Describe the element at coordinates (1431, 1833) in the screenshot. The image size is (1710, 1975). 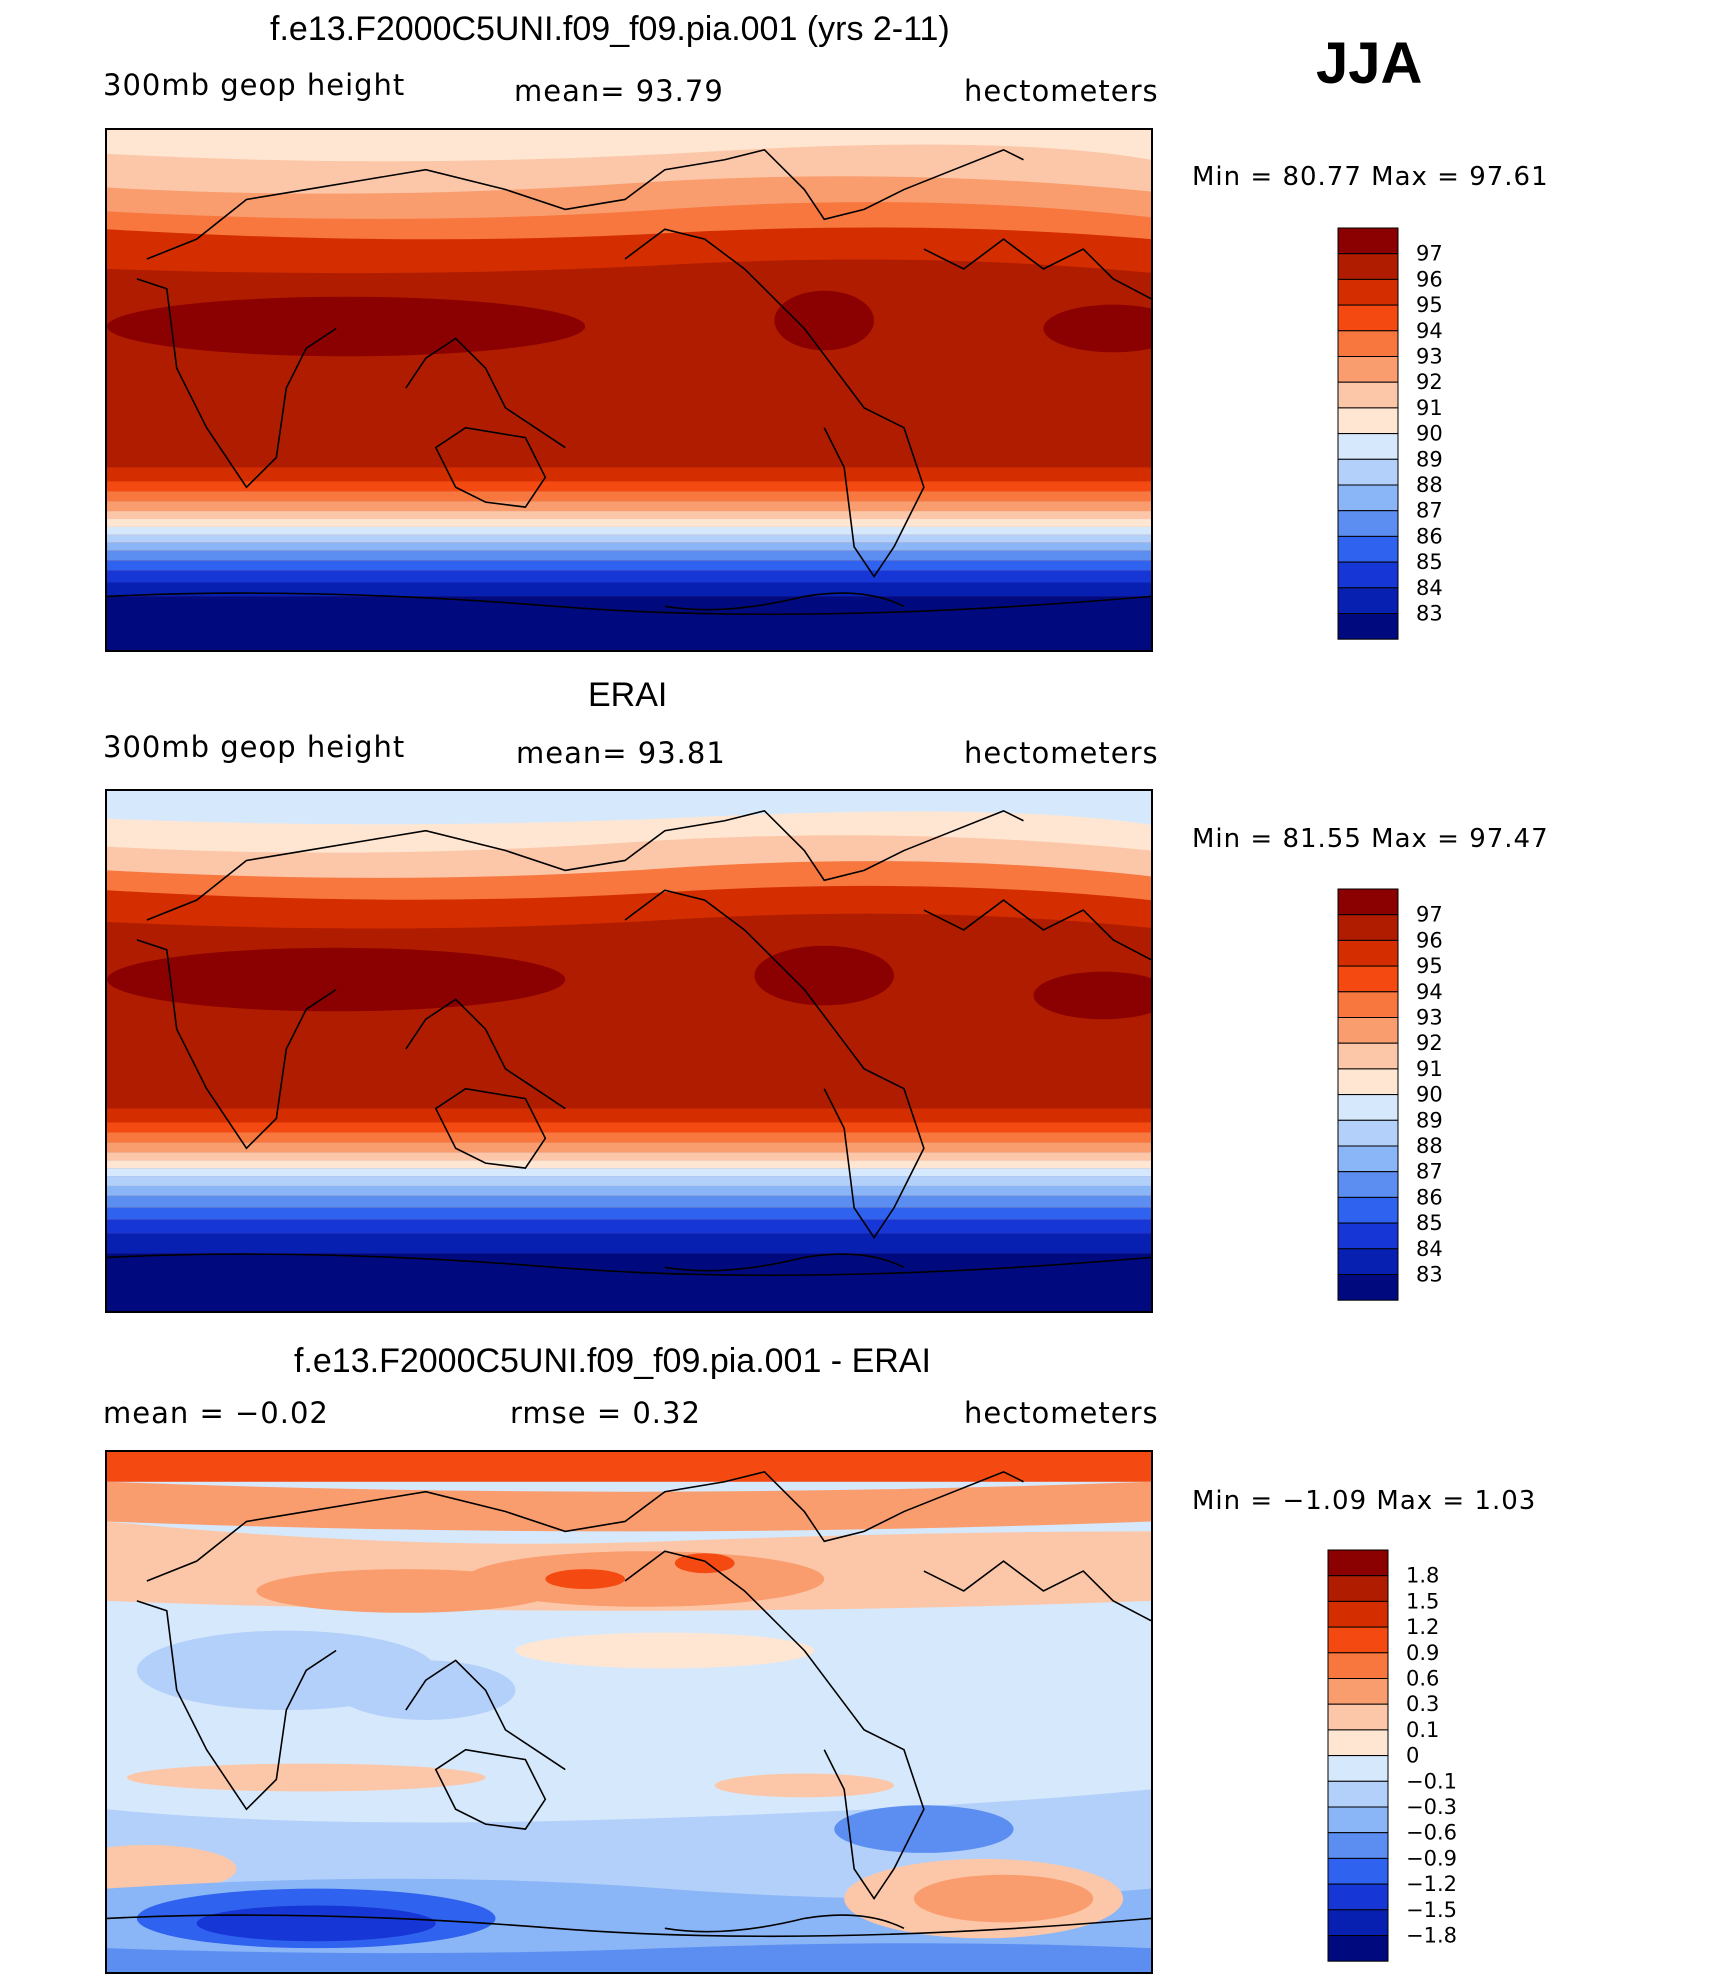
I see `colorbar-tick-label: −0.6` at that location.